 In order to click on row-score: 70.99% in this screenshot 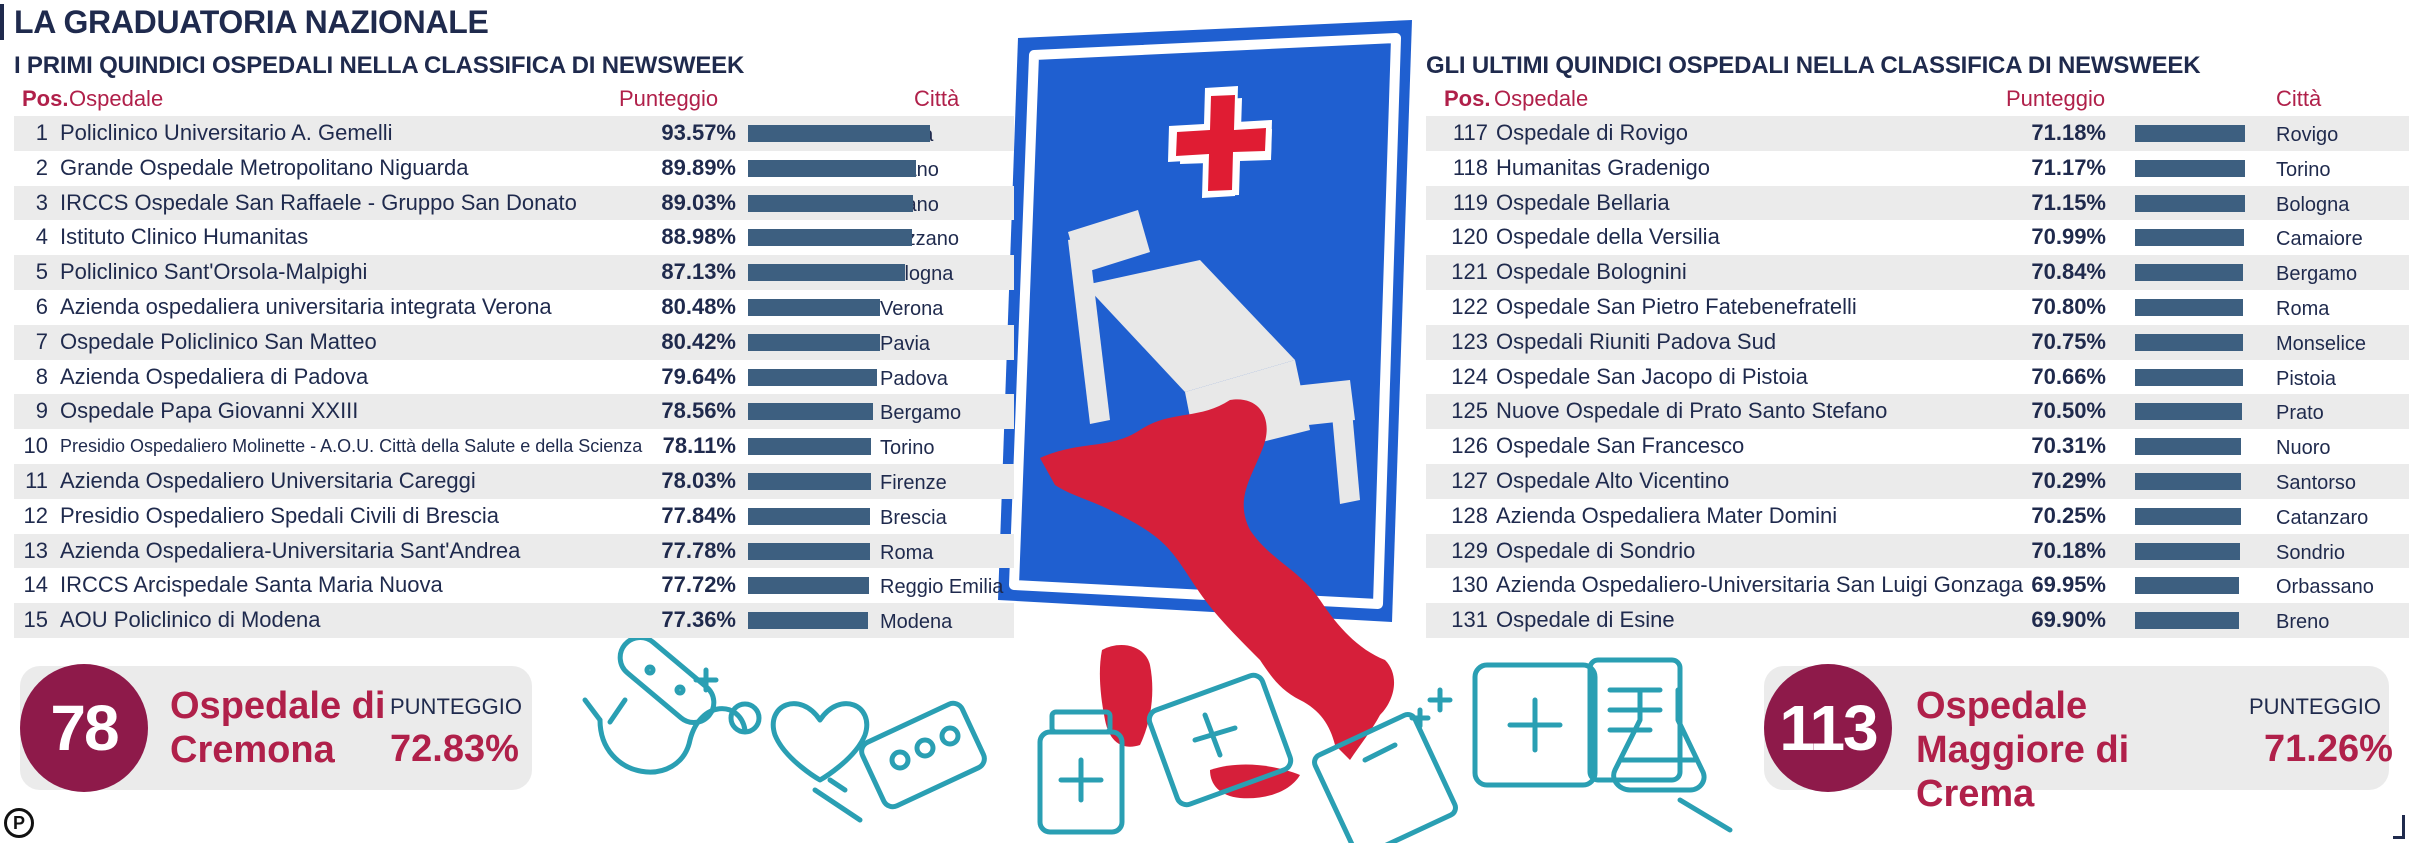, I will do `click(2068, 237)`.